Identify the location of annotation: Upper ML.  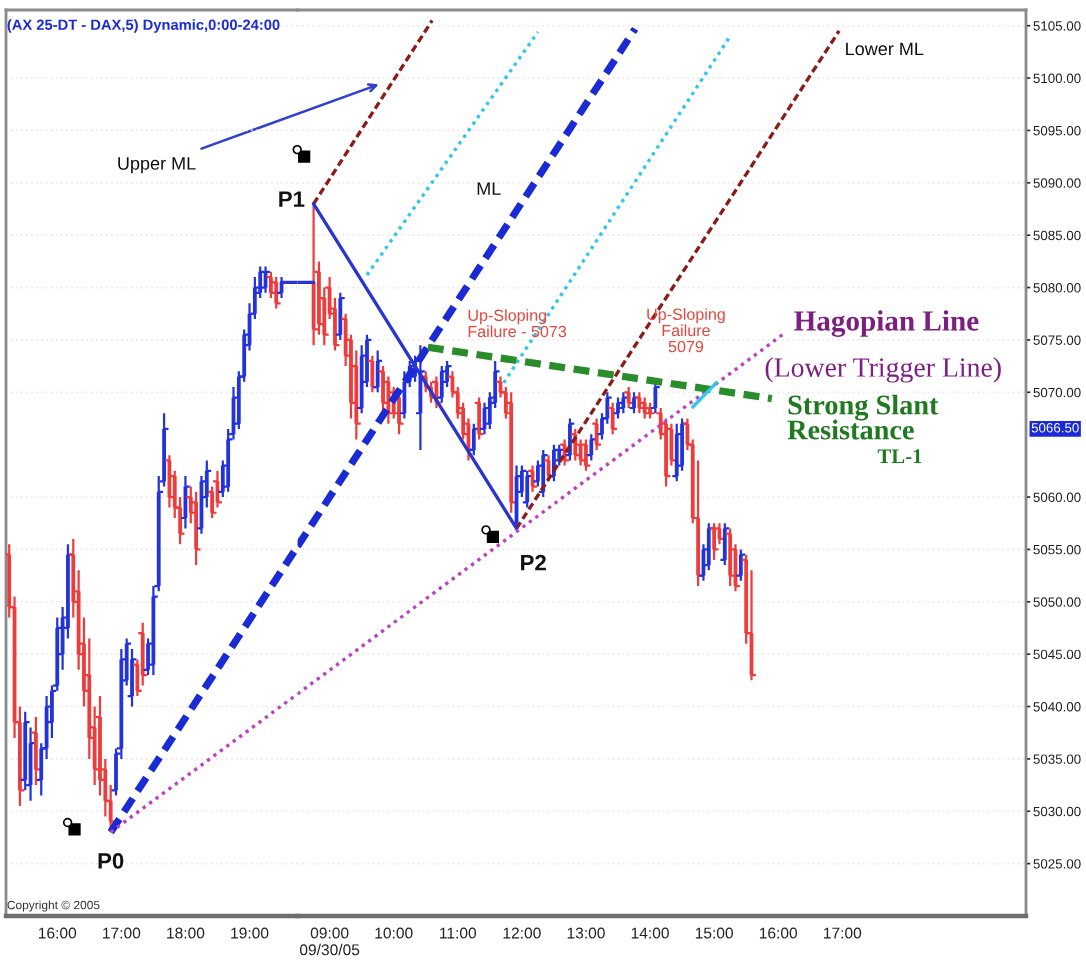
(157, 165).